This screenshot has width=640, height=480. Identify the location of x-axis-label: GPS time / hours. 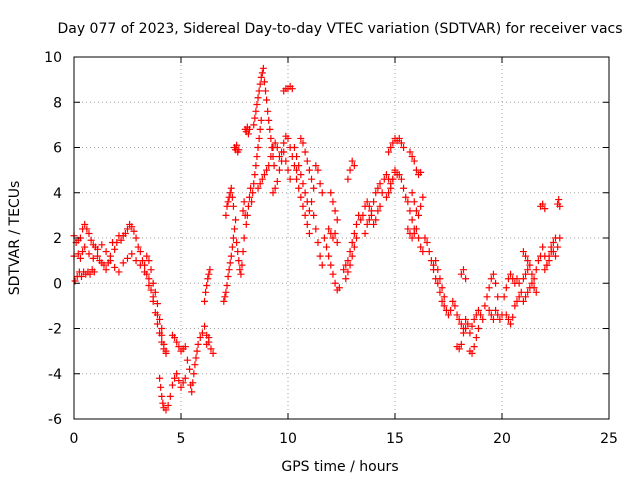
(339, 467).